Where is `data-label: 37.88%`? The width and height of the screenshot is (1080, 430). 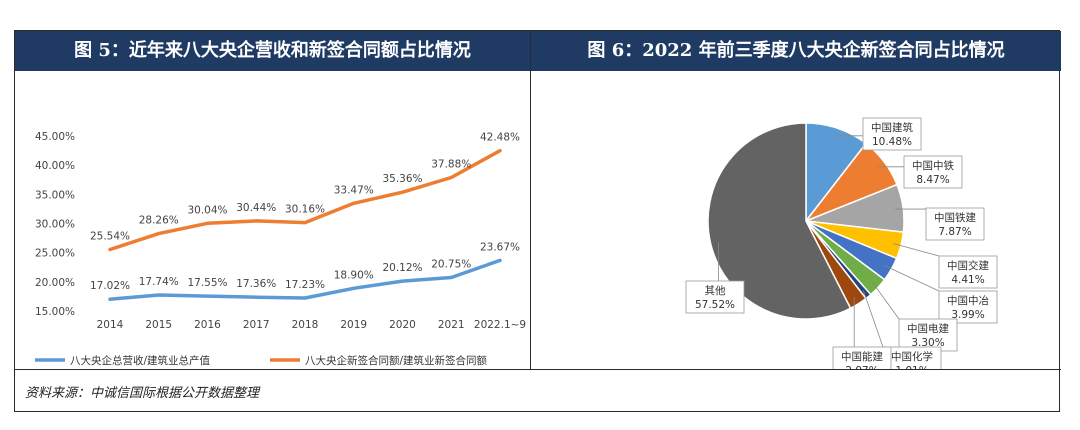 data-label: 37.88% is located at coordinates (451, 165).